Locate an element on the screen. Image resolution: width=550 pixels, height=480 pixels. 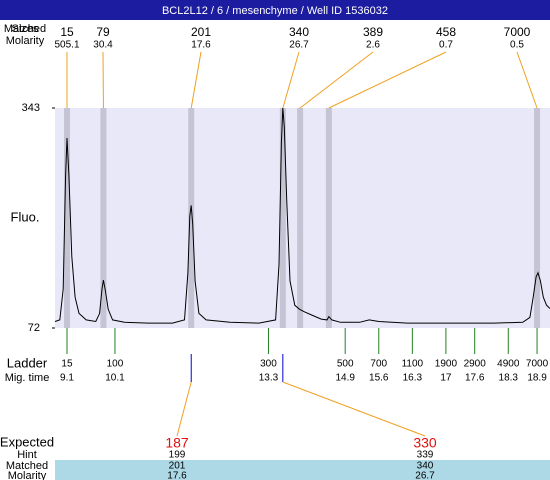
ladder-size: 700 is located at coordinates (378, 364).